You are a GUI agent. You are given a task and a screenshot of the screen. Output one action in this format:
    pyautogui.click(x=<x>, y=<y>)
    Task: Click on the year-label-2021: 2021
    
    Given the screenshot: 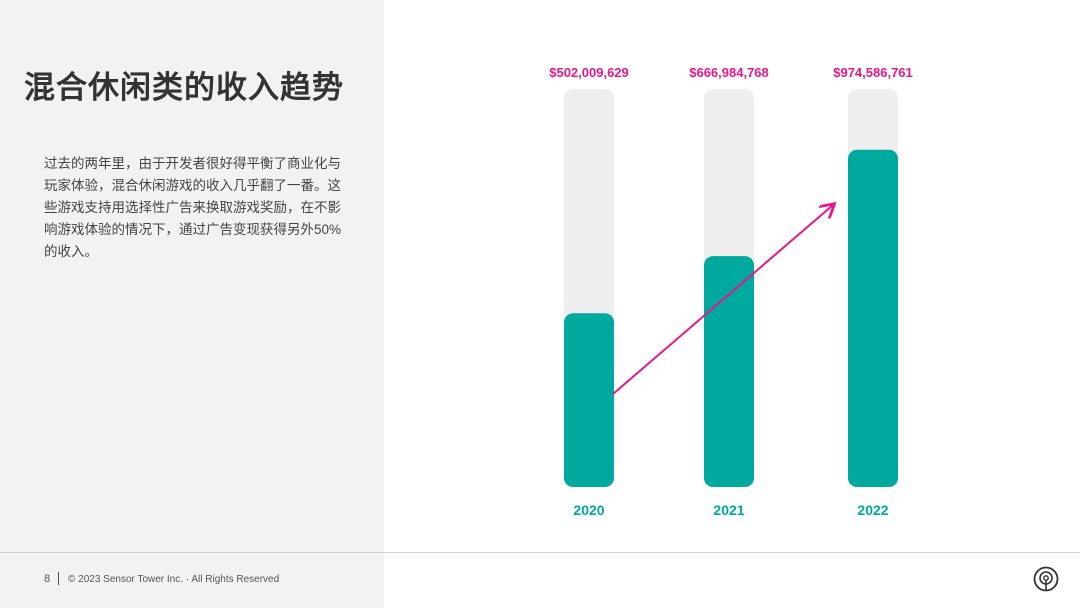 What is the action you would take?
    pyautogui.click(x=728, y=510)
    